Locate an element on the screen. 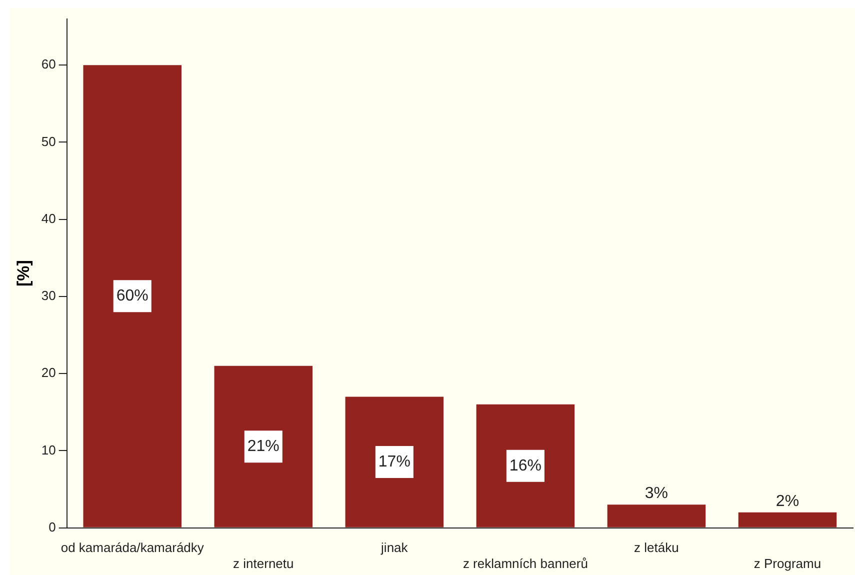 The height and width of the screenshot is (575, 855). y-tick-label: 50 is located at coordinates (48, 141).